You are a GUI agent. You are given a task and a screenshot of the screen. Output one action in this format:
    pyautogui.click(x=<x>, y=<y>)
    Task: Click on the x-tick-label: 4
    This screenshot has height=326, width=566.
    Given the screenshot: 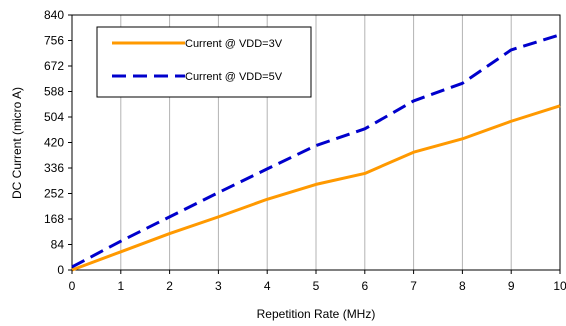 What is the action you would take?
    pyautogui.click(x=267, y=286)
    